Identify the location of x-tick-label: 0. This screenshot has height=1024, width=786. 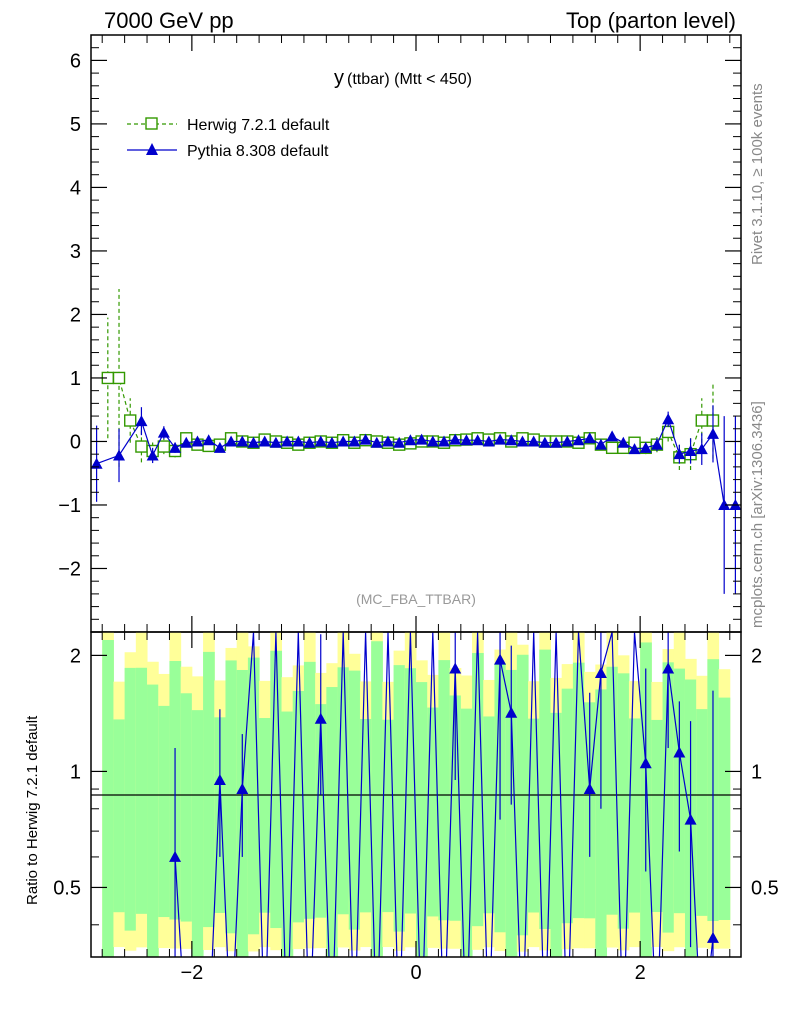
(415, 973).